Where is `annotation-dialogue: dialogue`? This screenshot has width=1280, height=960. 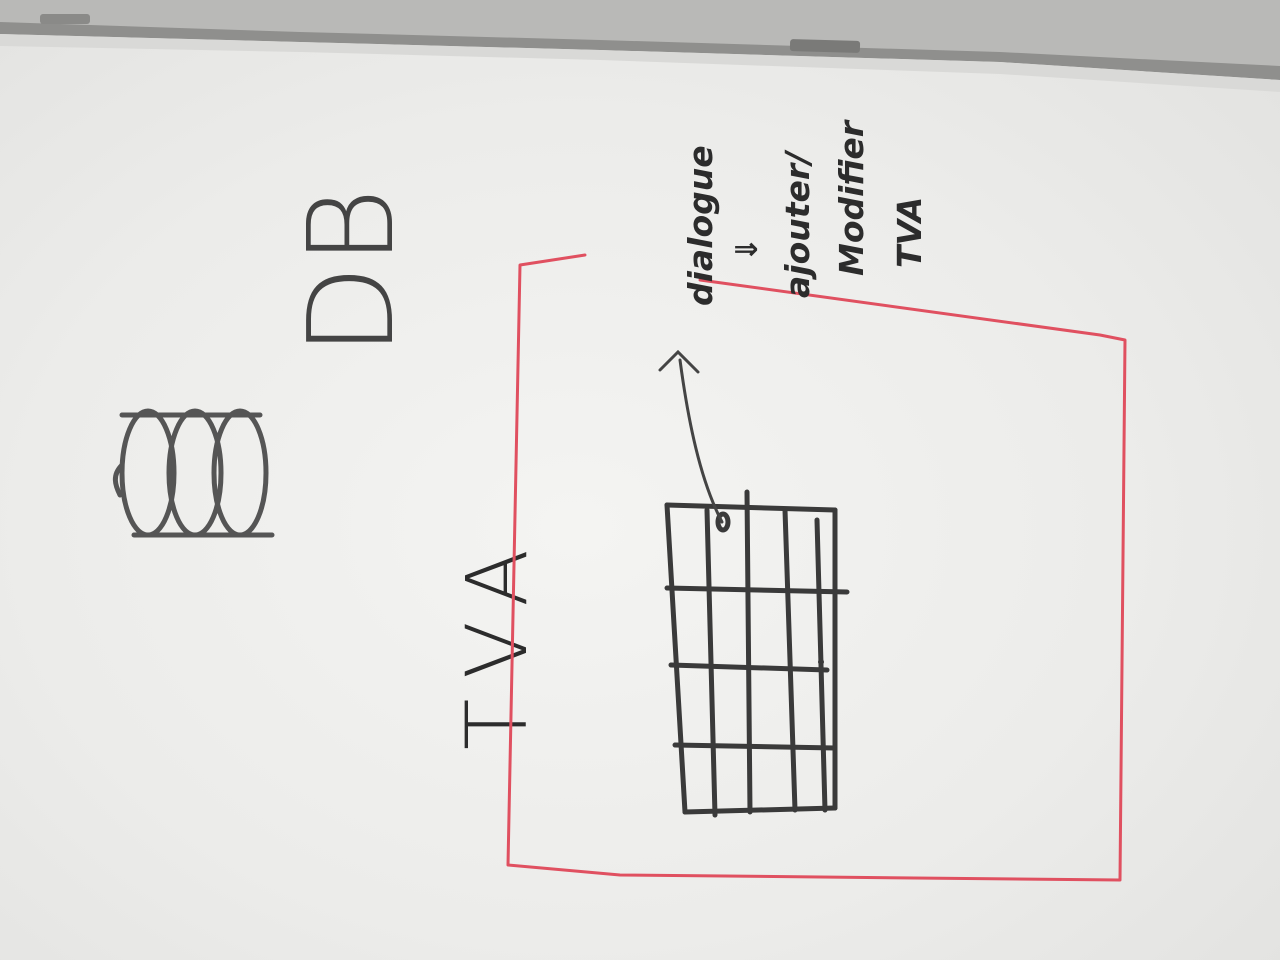
annotation-dialogue: dialogue is located at coordinates (700, 225).